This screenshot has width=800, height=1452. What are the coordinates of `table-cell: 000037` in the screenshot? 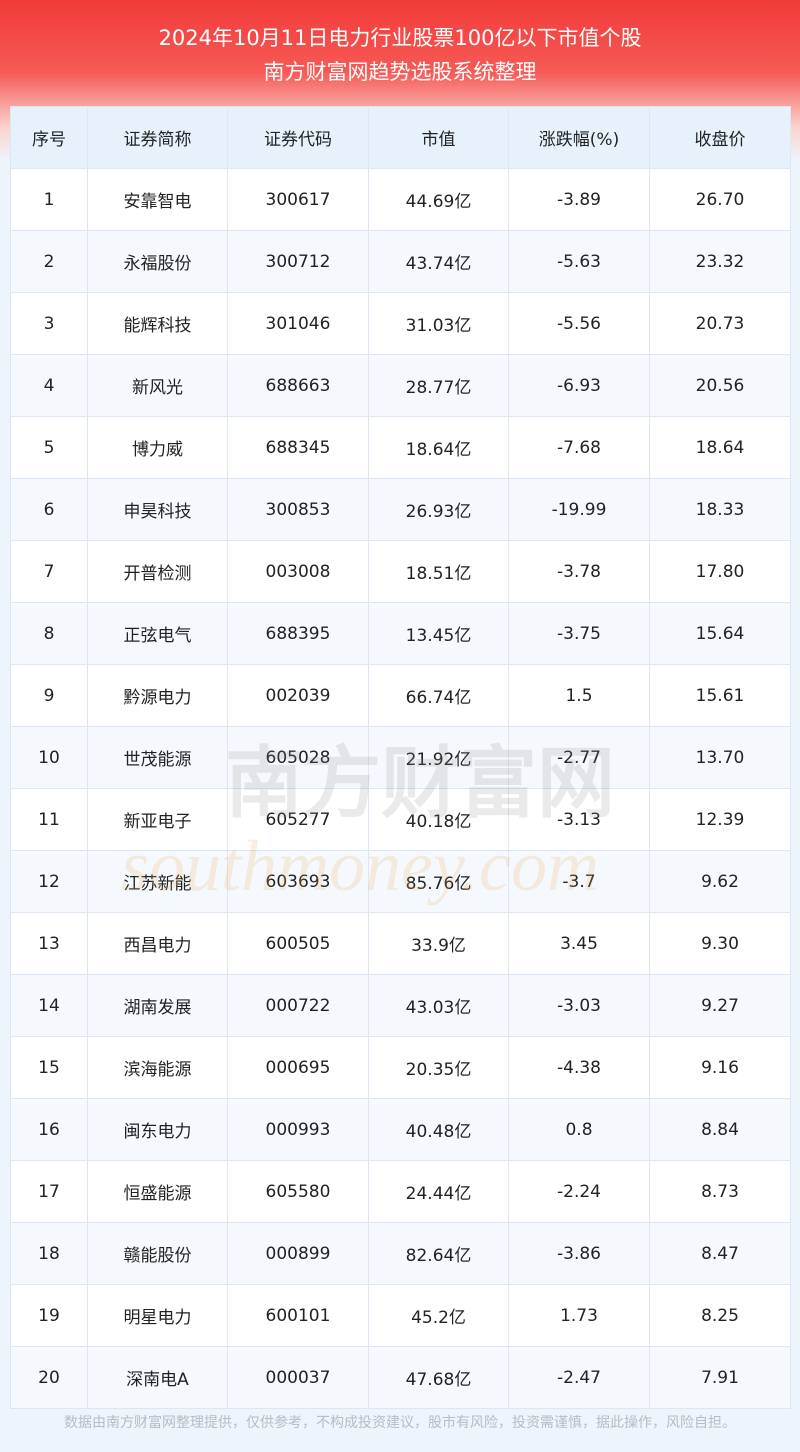 It's located at (298, 1377).